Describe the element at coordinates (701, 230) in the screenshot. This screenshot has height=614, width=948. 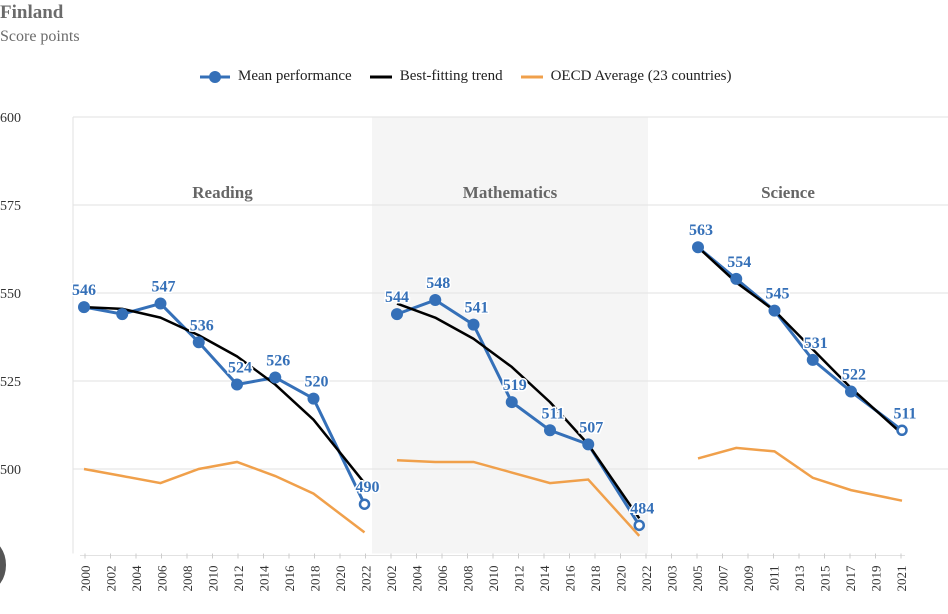
I see `data-label: 563` at that location.